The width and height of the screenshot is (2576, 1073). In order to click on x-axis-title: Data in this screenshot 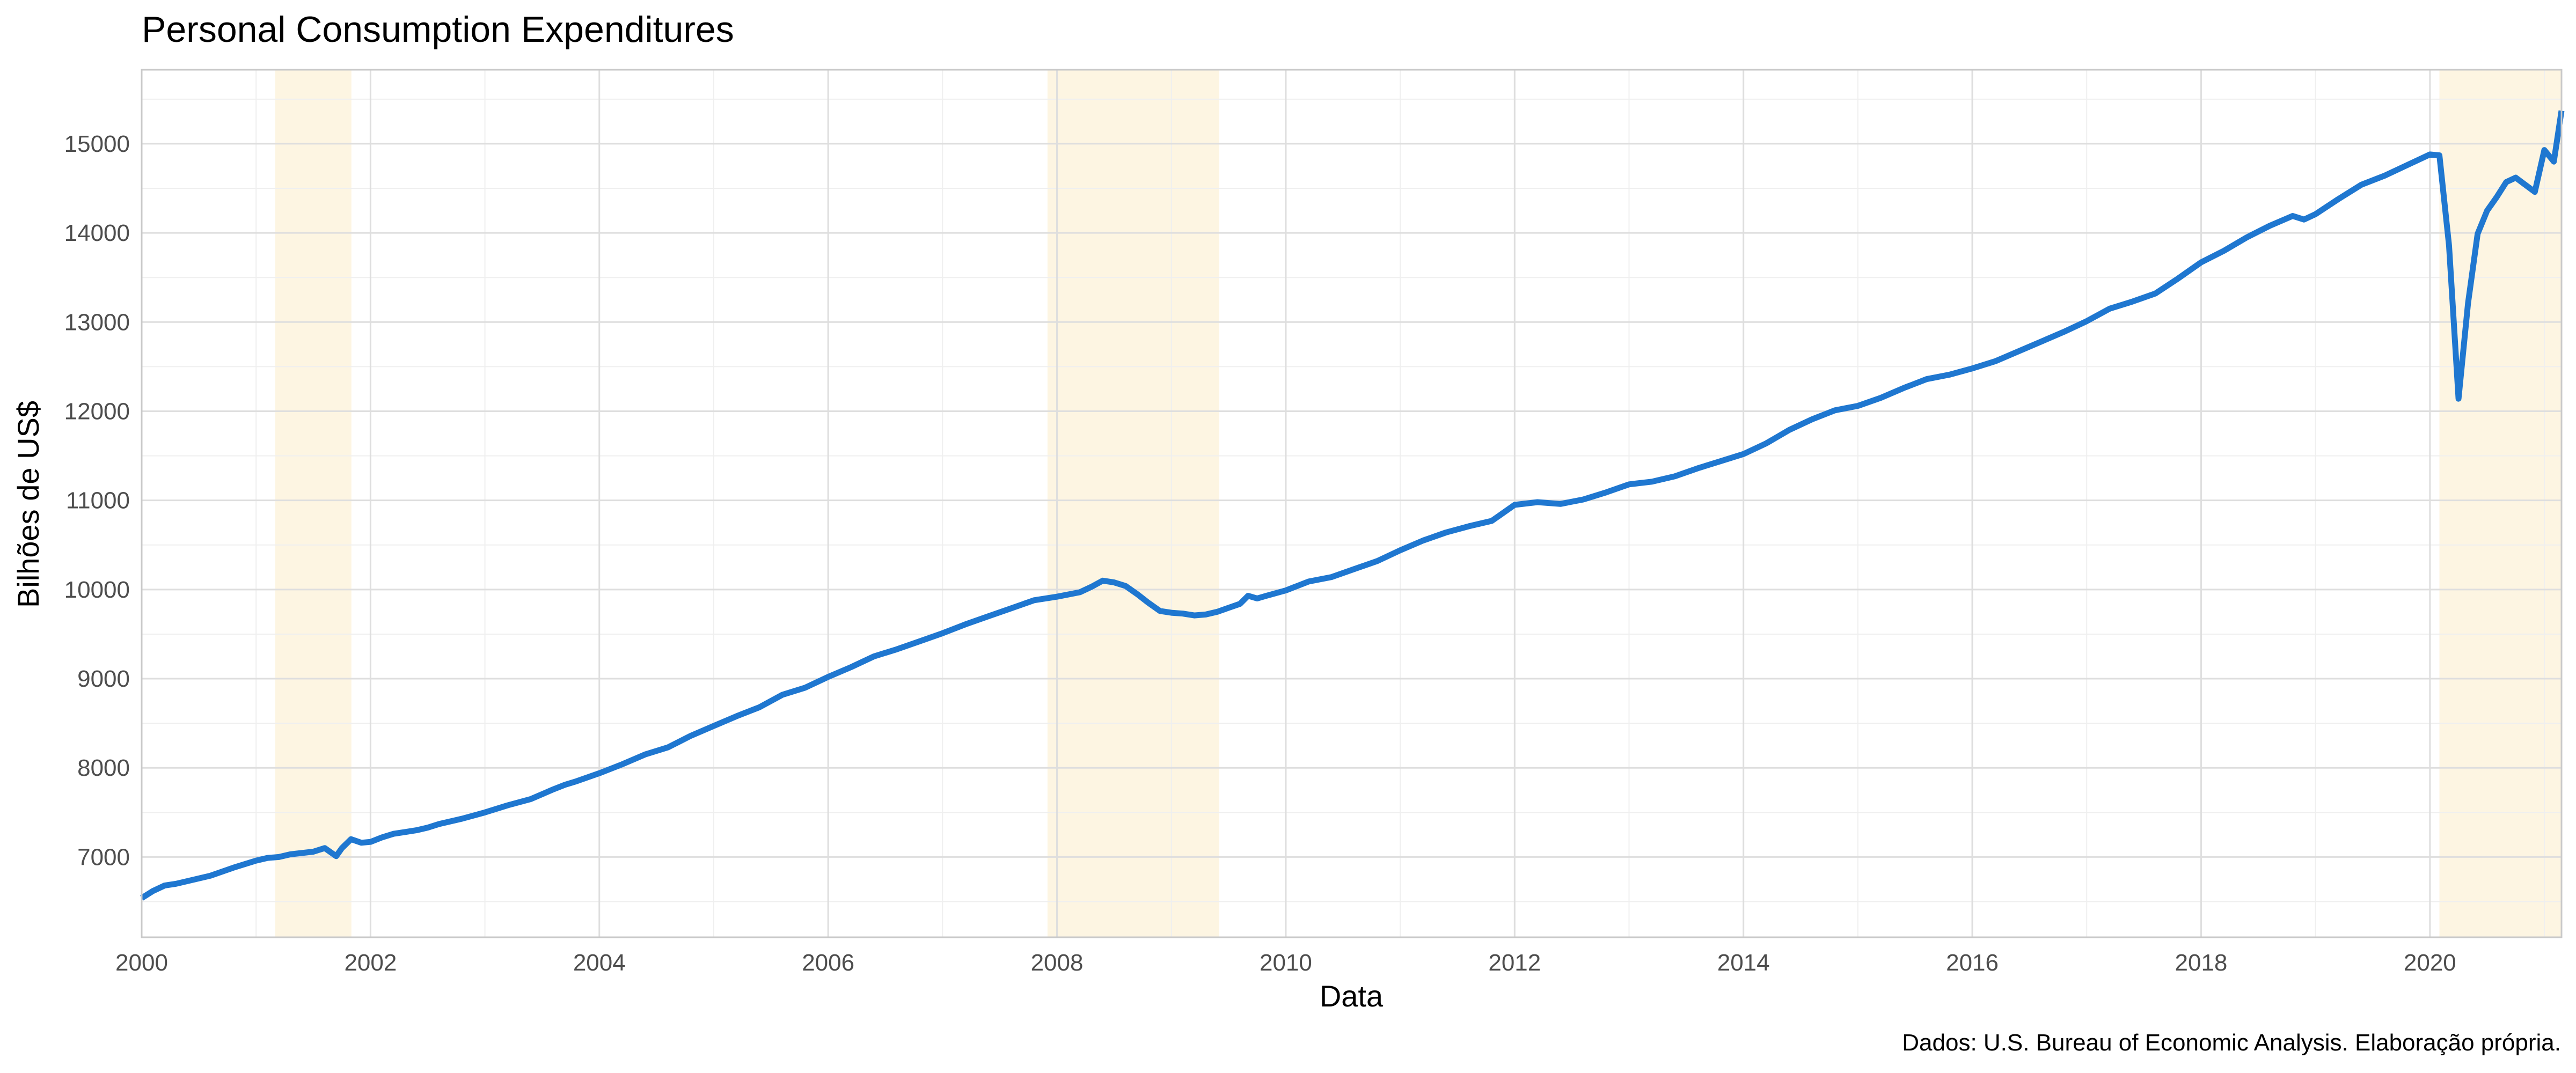, I will do `click(1352, 996)`.